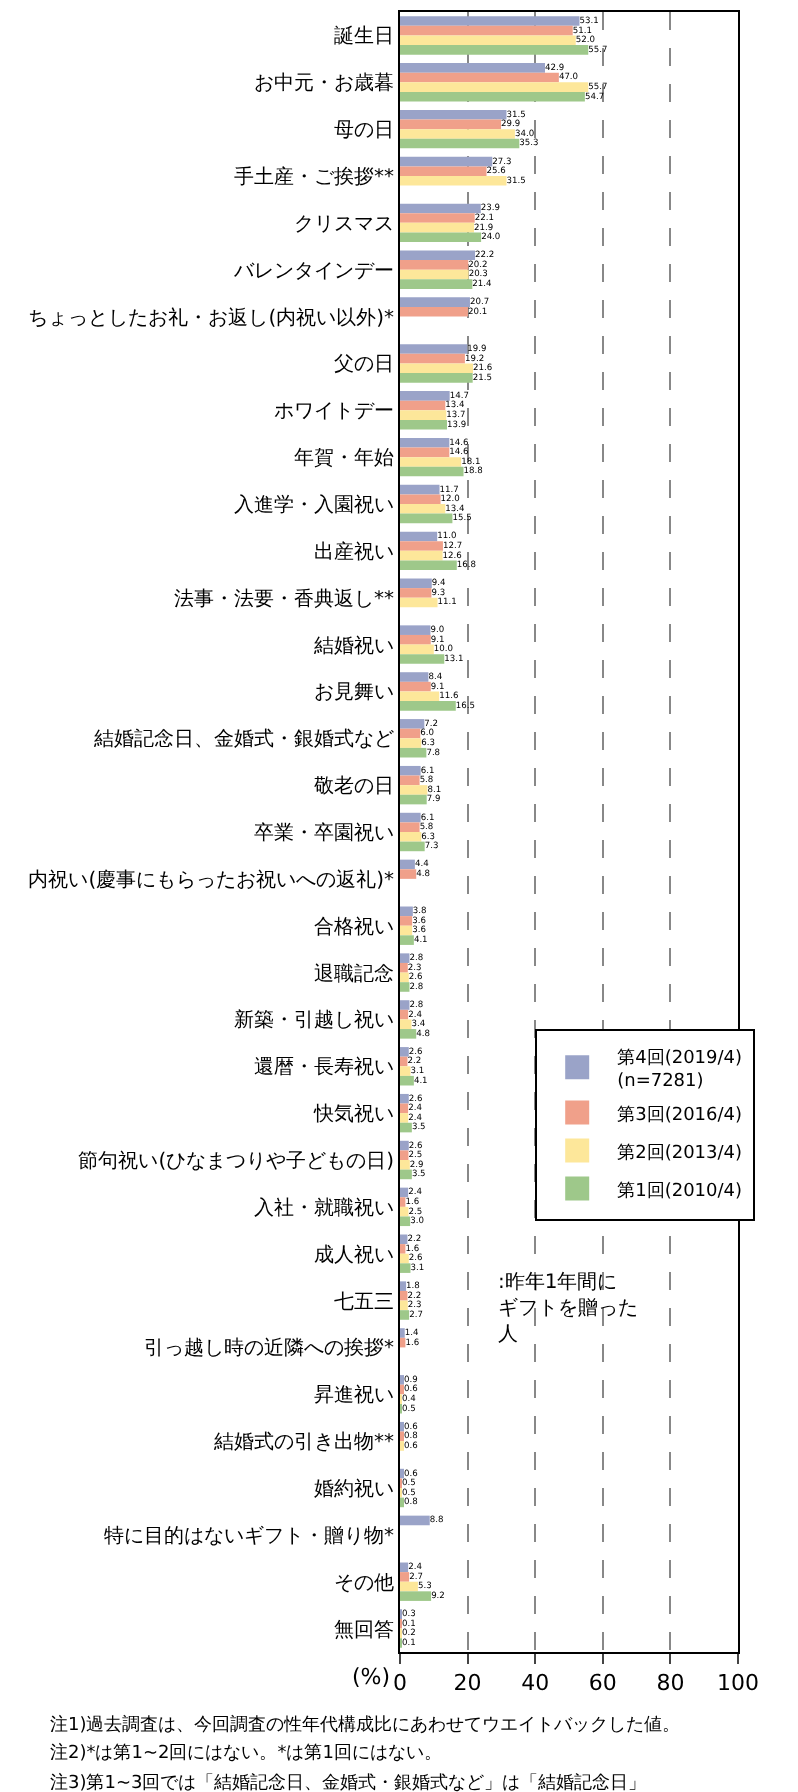 Image resolution: width=798 pixels, height=1792 pixels. I want to click on y-tick-label: 無回答, so click(364, 1629).